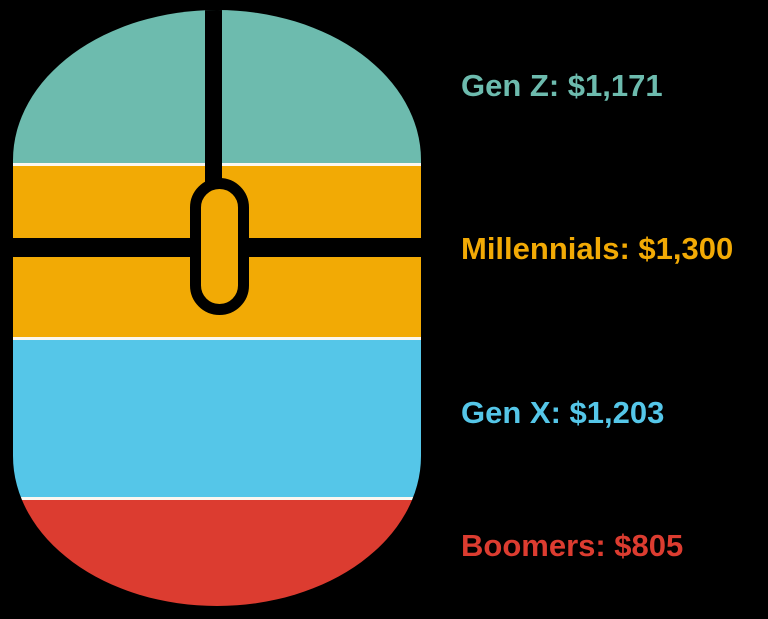 The image size is (768, 619). I want to click on mouse-scroll-wheel-icon, so click(219, 246).